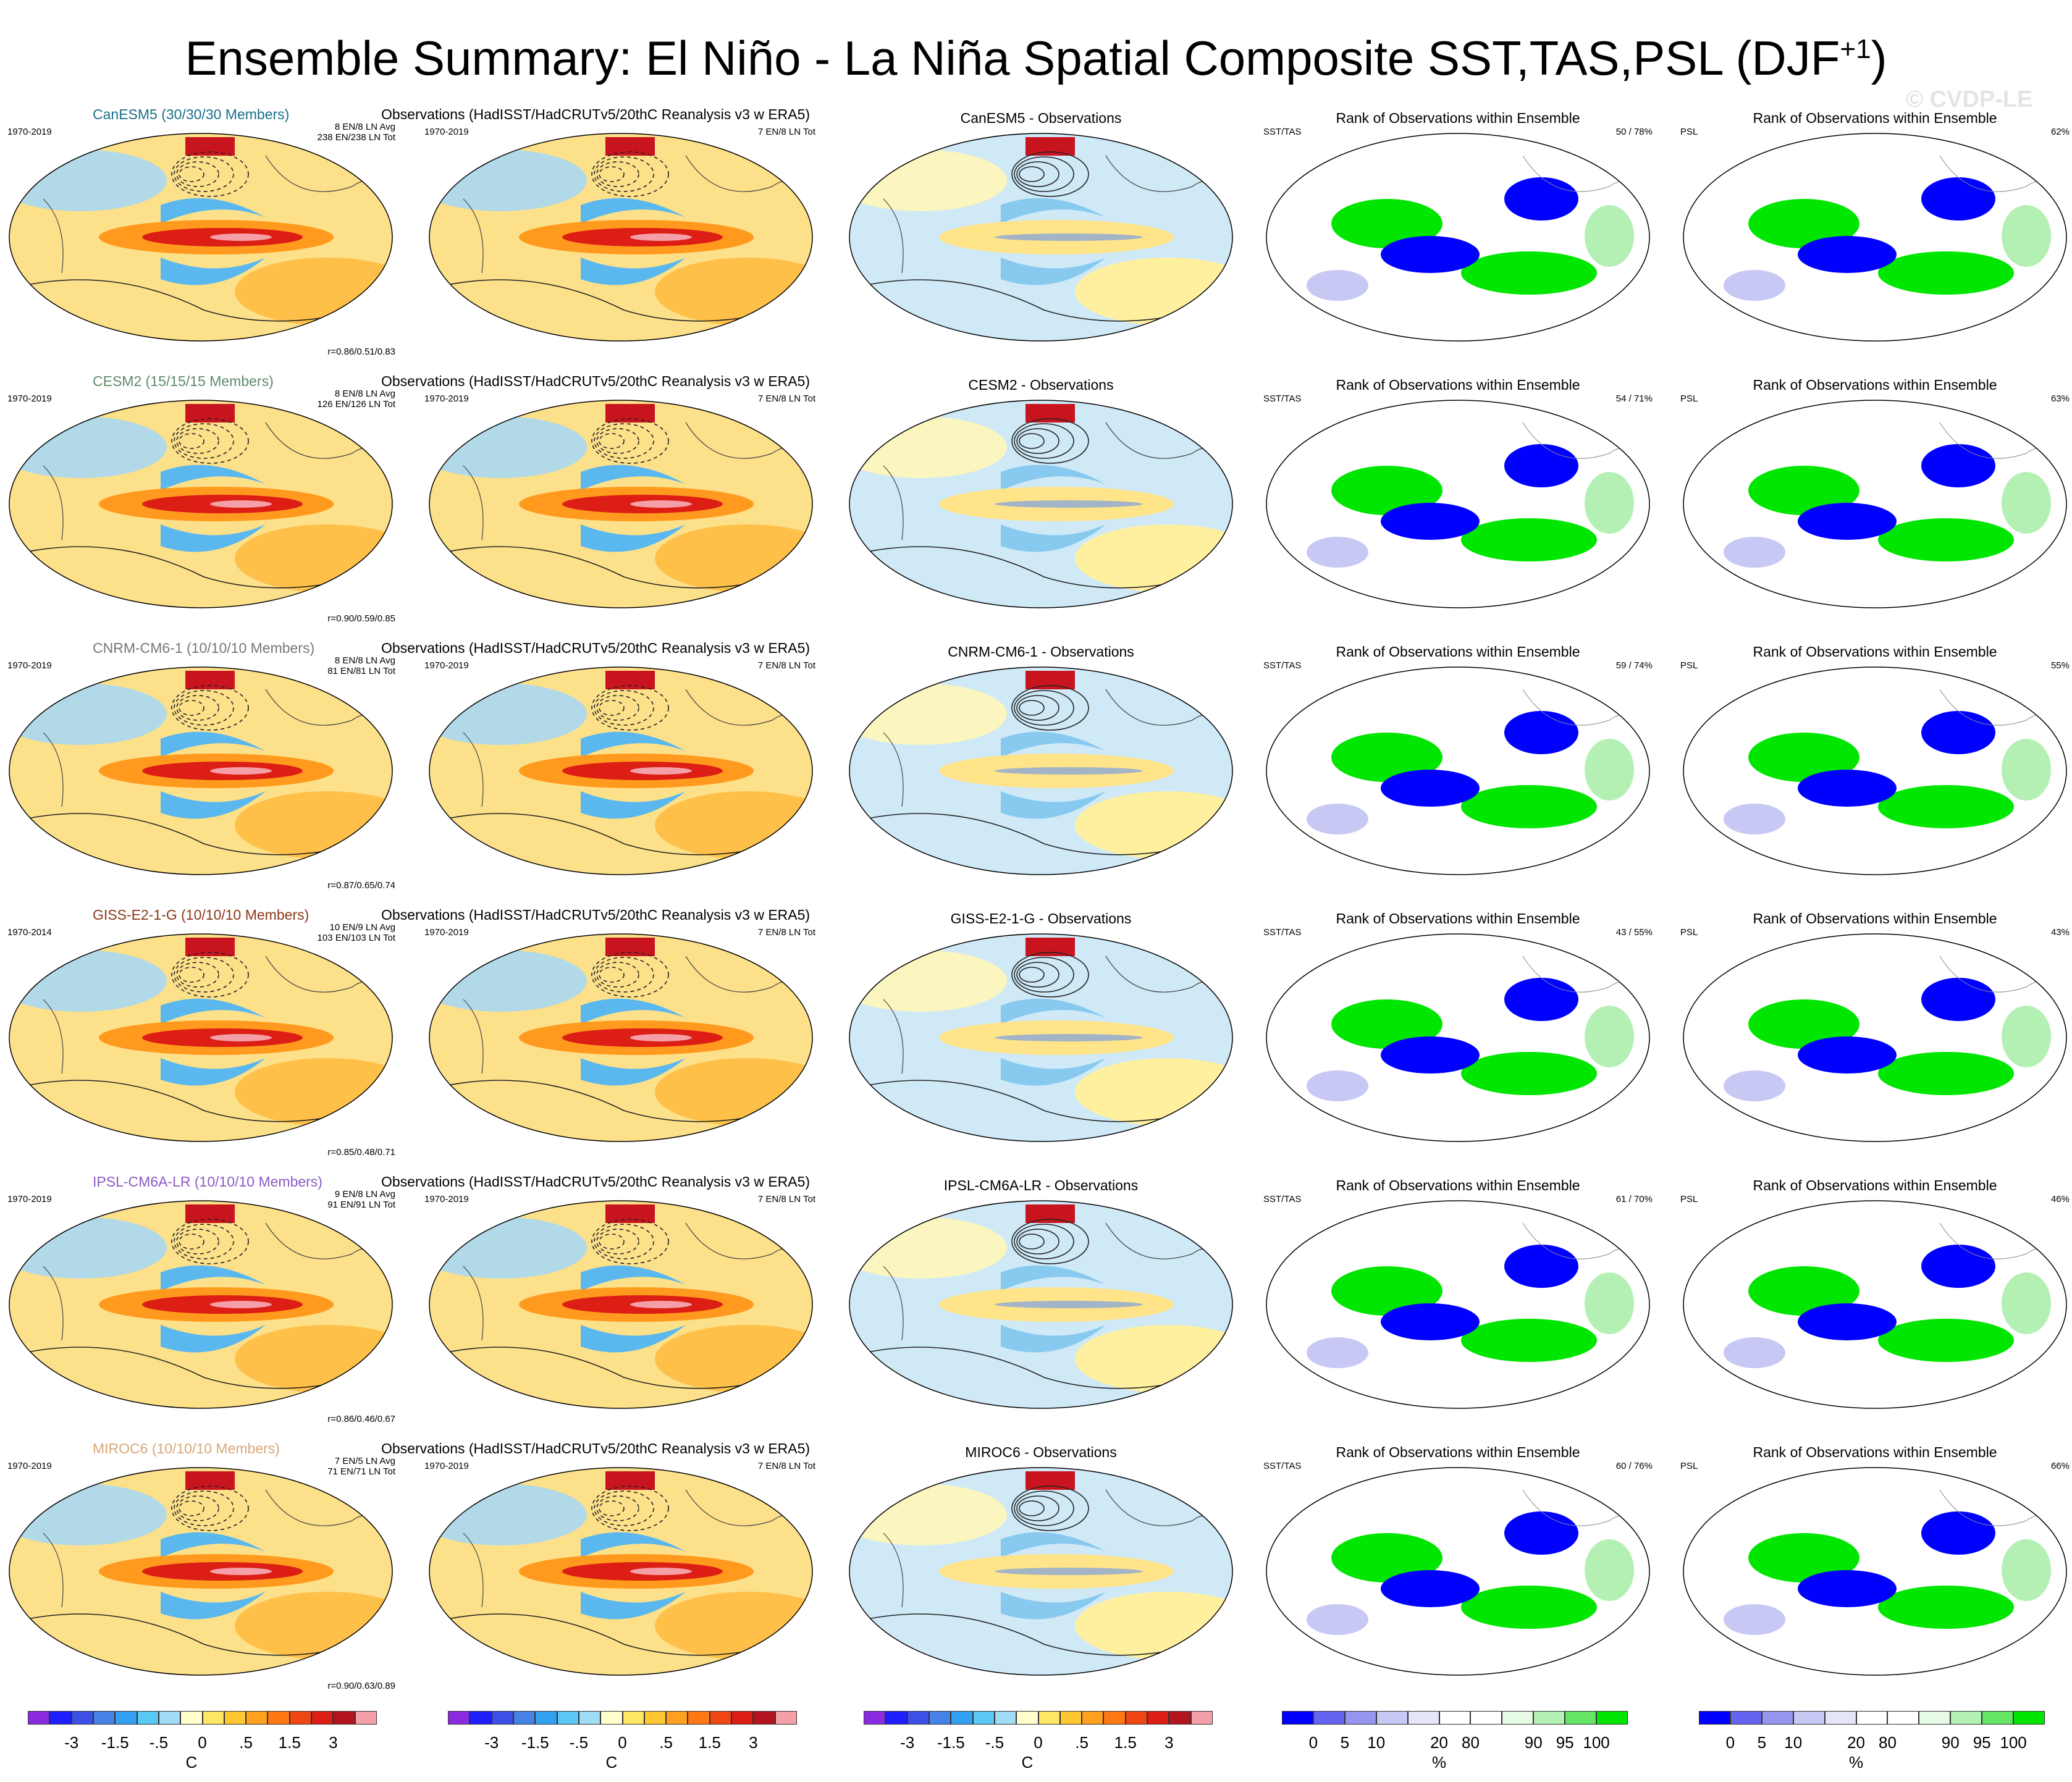 The width and height of the screenshot is (2072, 1782). What do you see at coordinates (1982, 1742) in the screenshot?
I see `colorbar-tick-label: 95` at bounding box center [1982, 1742].